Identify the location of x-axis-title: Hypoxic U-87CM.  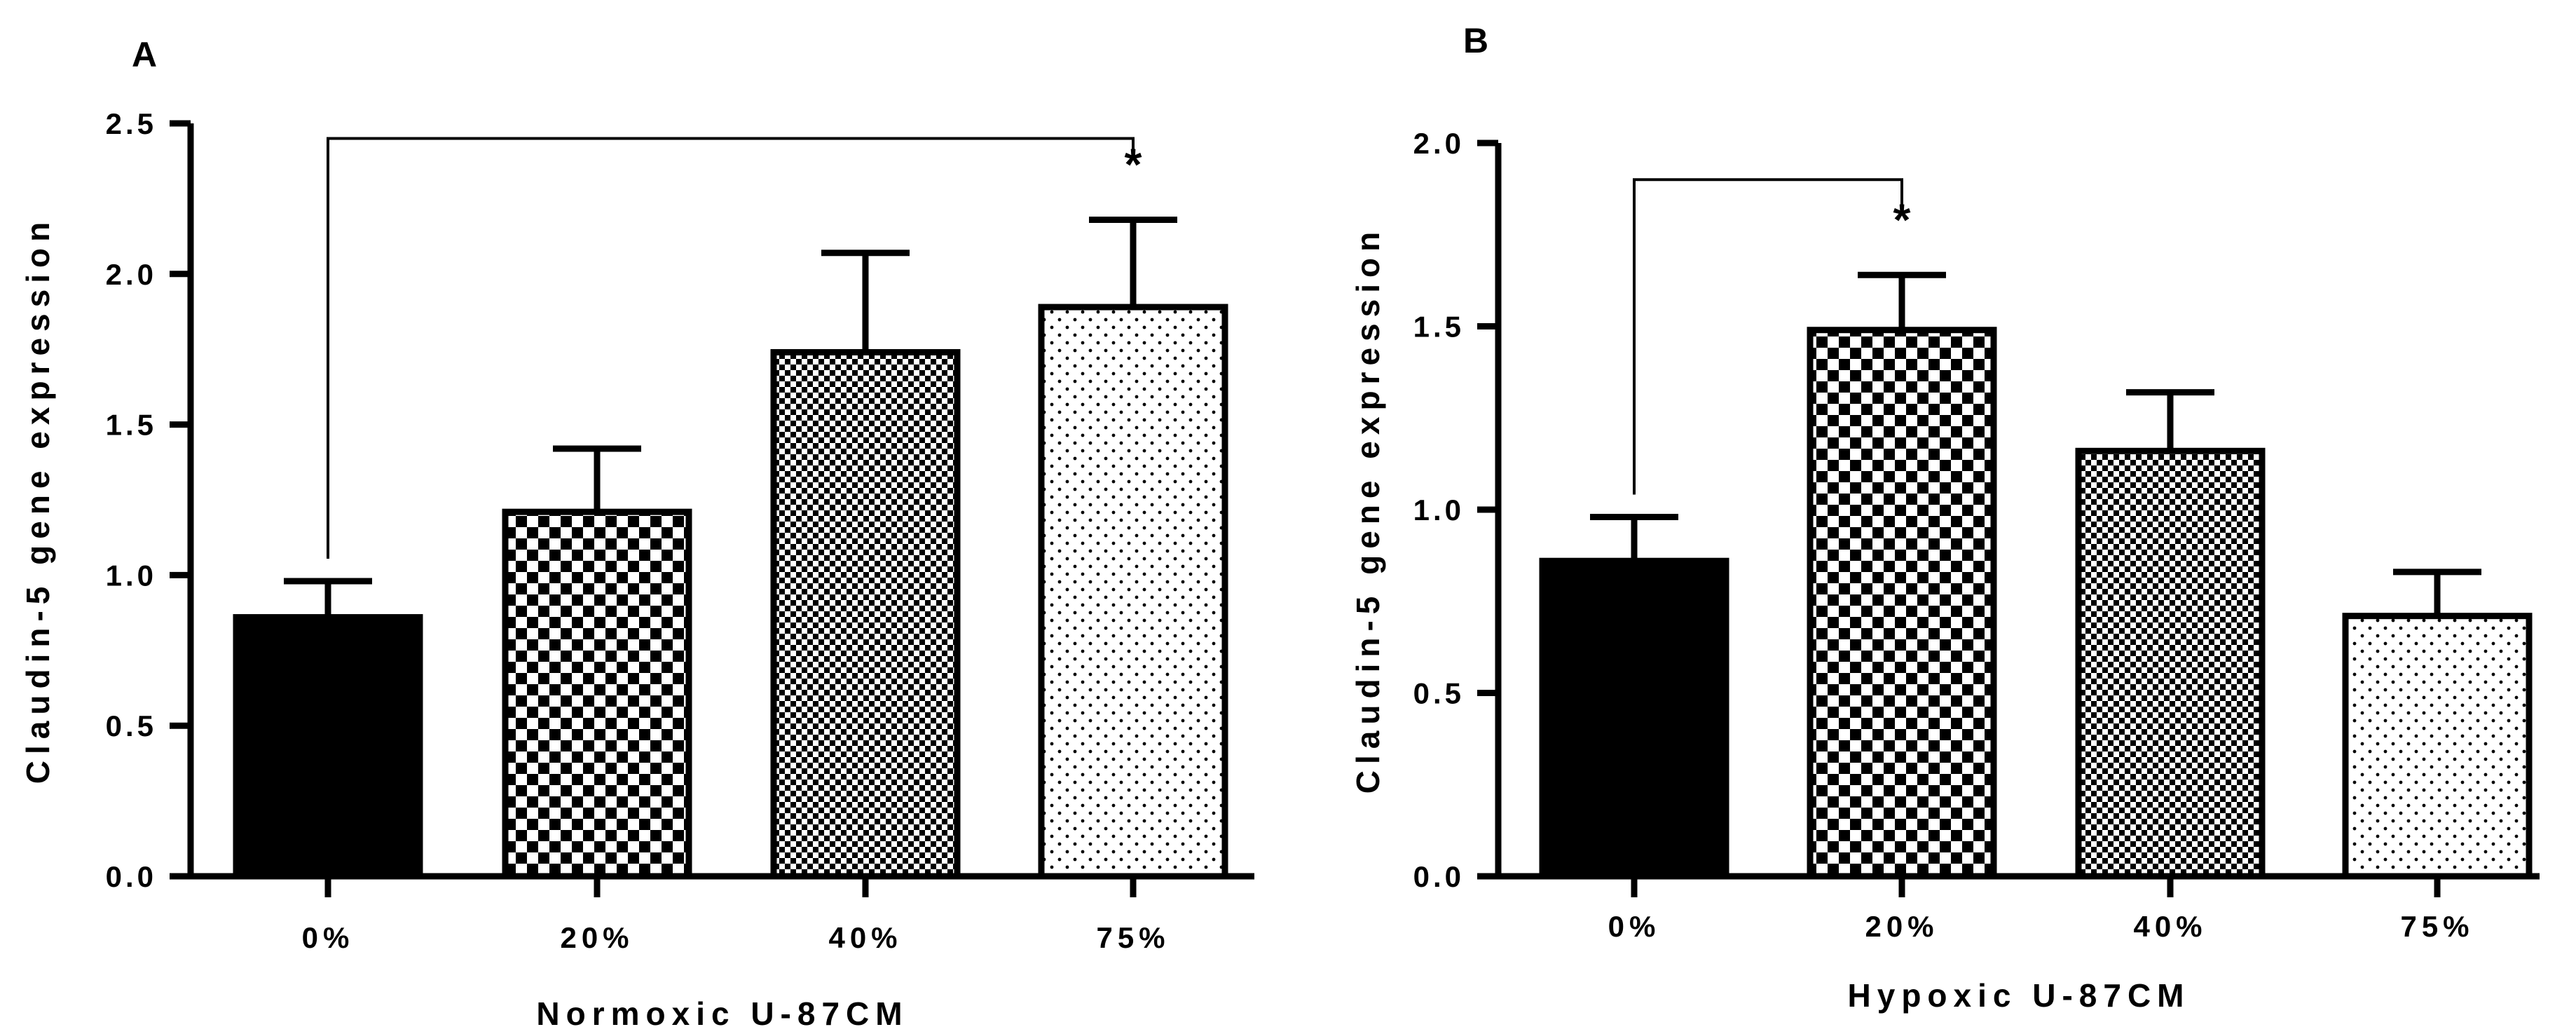
(2019, 995).